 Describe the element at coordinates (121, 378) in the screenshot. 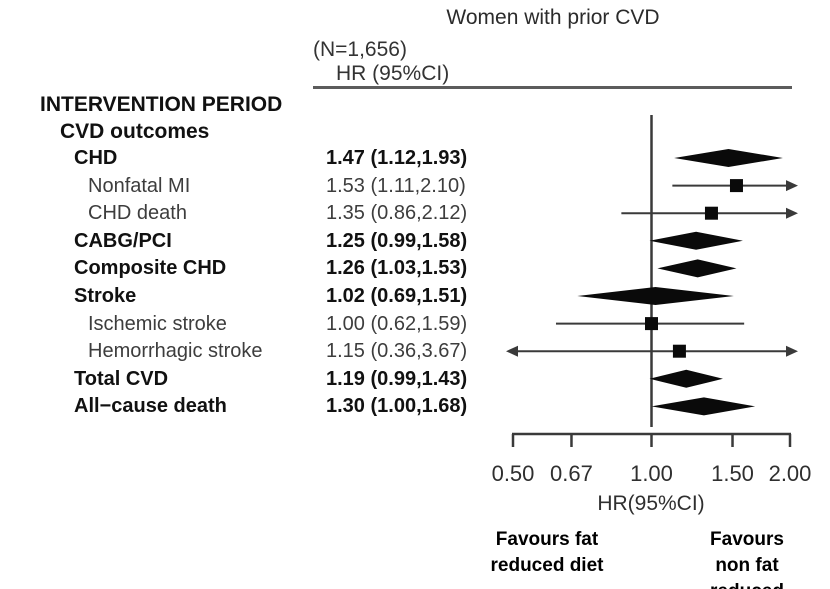

I see `row-label: Total CVD` at that location.